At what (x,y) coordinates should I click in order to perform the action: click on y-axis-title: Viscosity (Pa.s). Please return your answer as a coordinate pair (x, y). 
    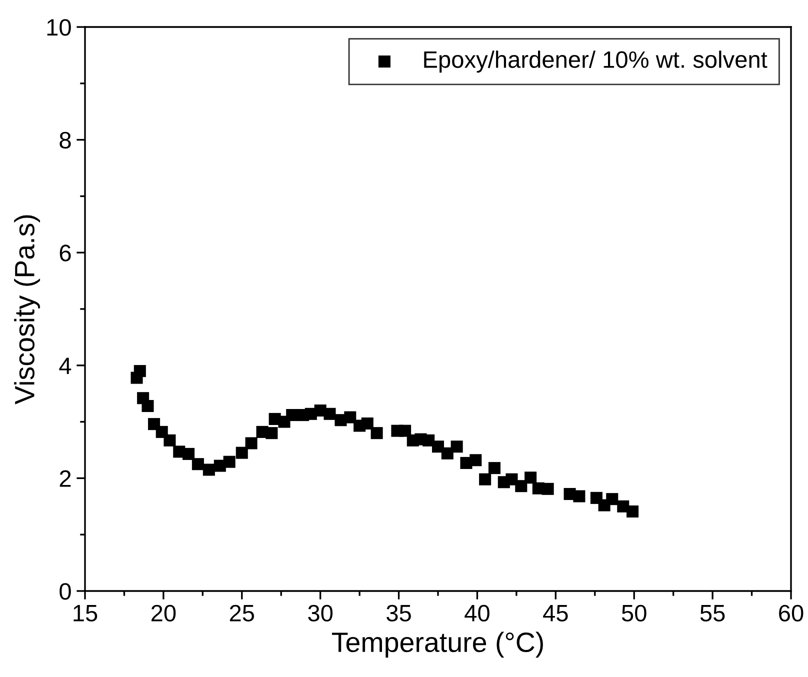
    Looking at the image, I should click on (27, 309).